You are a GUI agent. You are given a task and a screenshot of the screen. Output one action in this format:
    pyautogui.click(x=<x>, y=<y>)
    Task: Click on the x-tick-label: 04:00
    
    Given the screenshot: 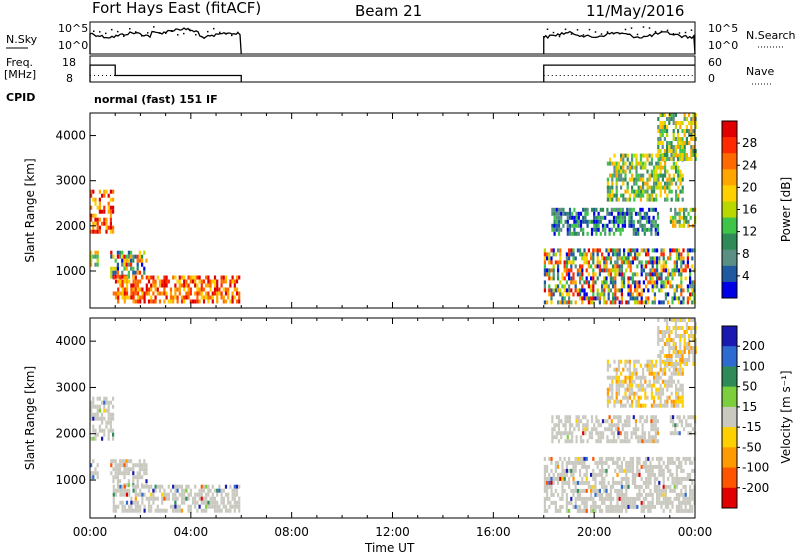 What is the action you would take?
    pyautogui.click(x=191, y=532)
    